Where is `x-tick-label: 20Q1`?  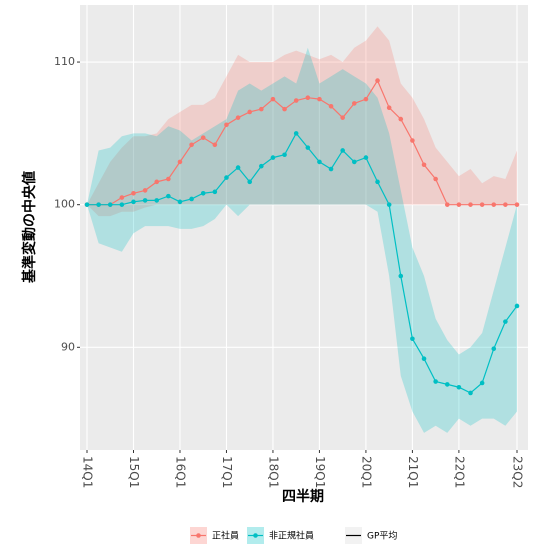 x-tick-label: 20Q1 is located at coordinates (366, 472).